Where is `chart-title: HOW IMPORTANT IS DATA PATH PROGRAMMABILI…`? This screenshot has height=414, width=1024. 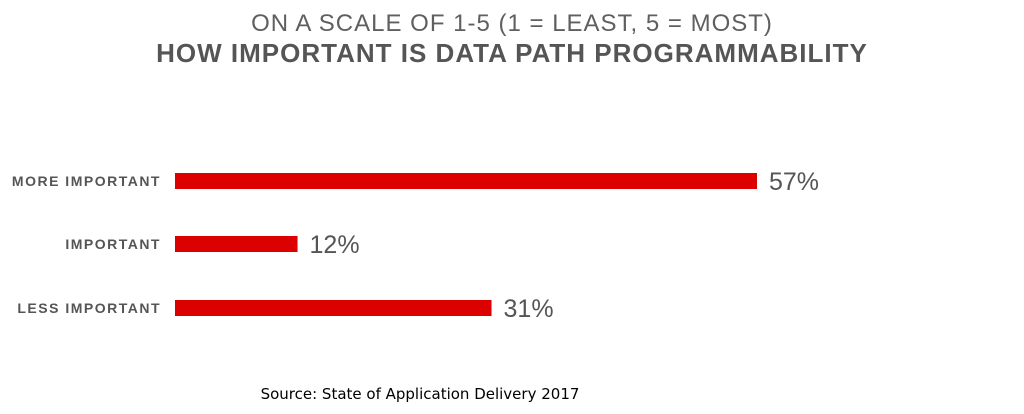
chart-title: HOW IMPORTANT IS DATA PATH PROGRAMMABILI… is located at coordinates (512, 53).